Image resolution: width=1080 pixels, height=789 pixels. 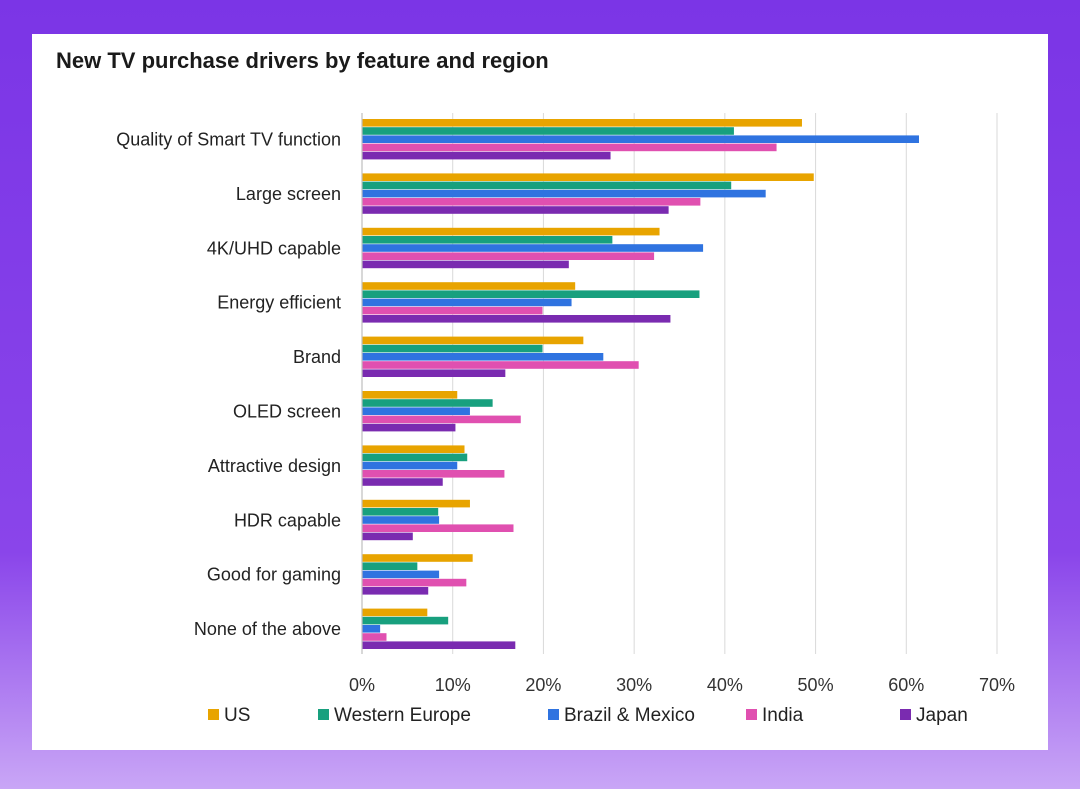 I want to click on category-label: Energy efficient, so click(x=279, y=303).